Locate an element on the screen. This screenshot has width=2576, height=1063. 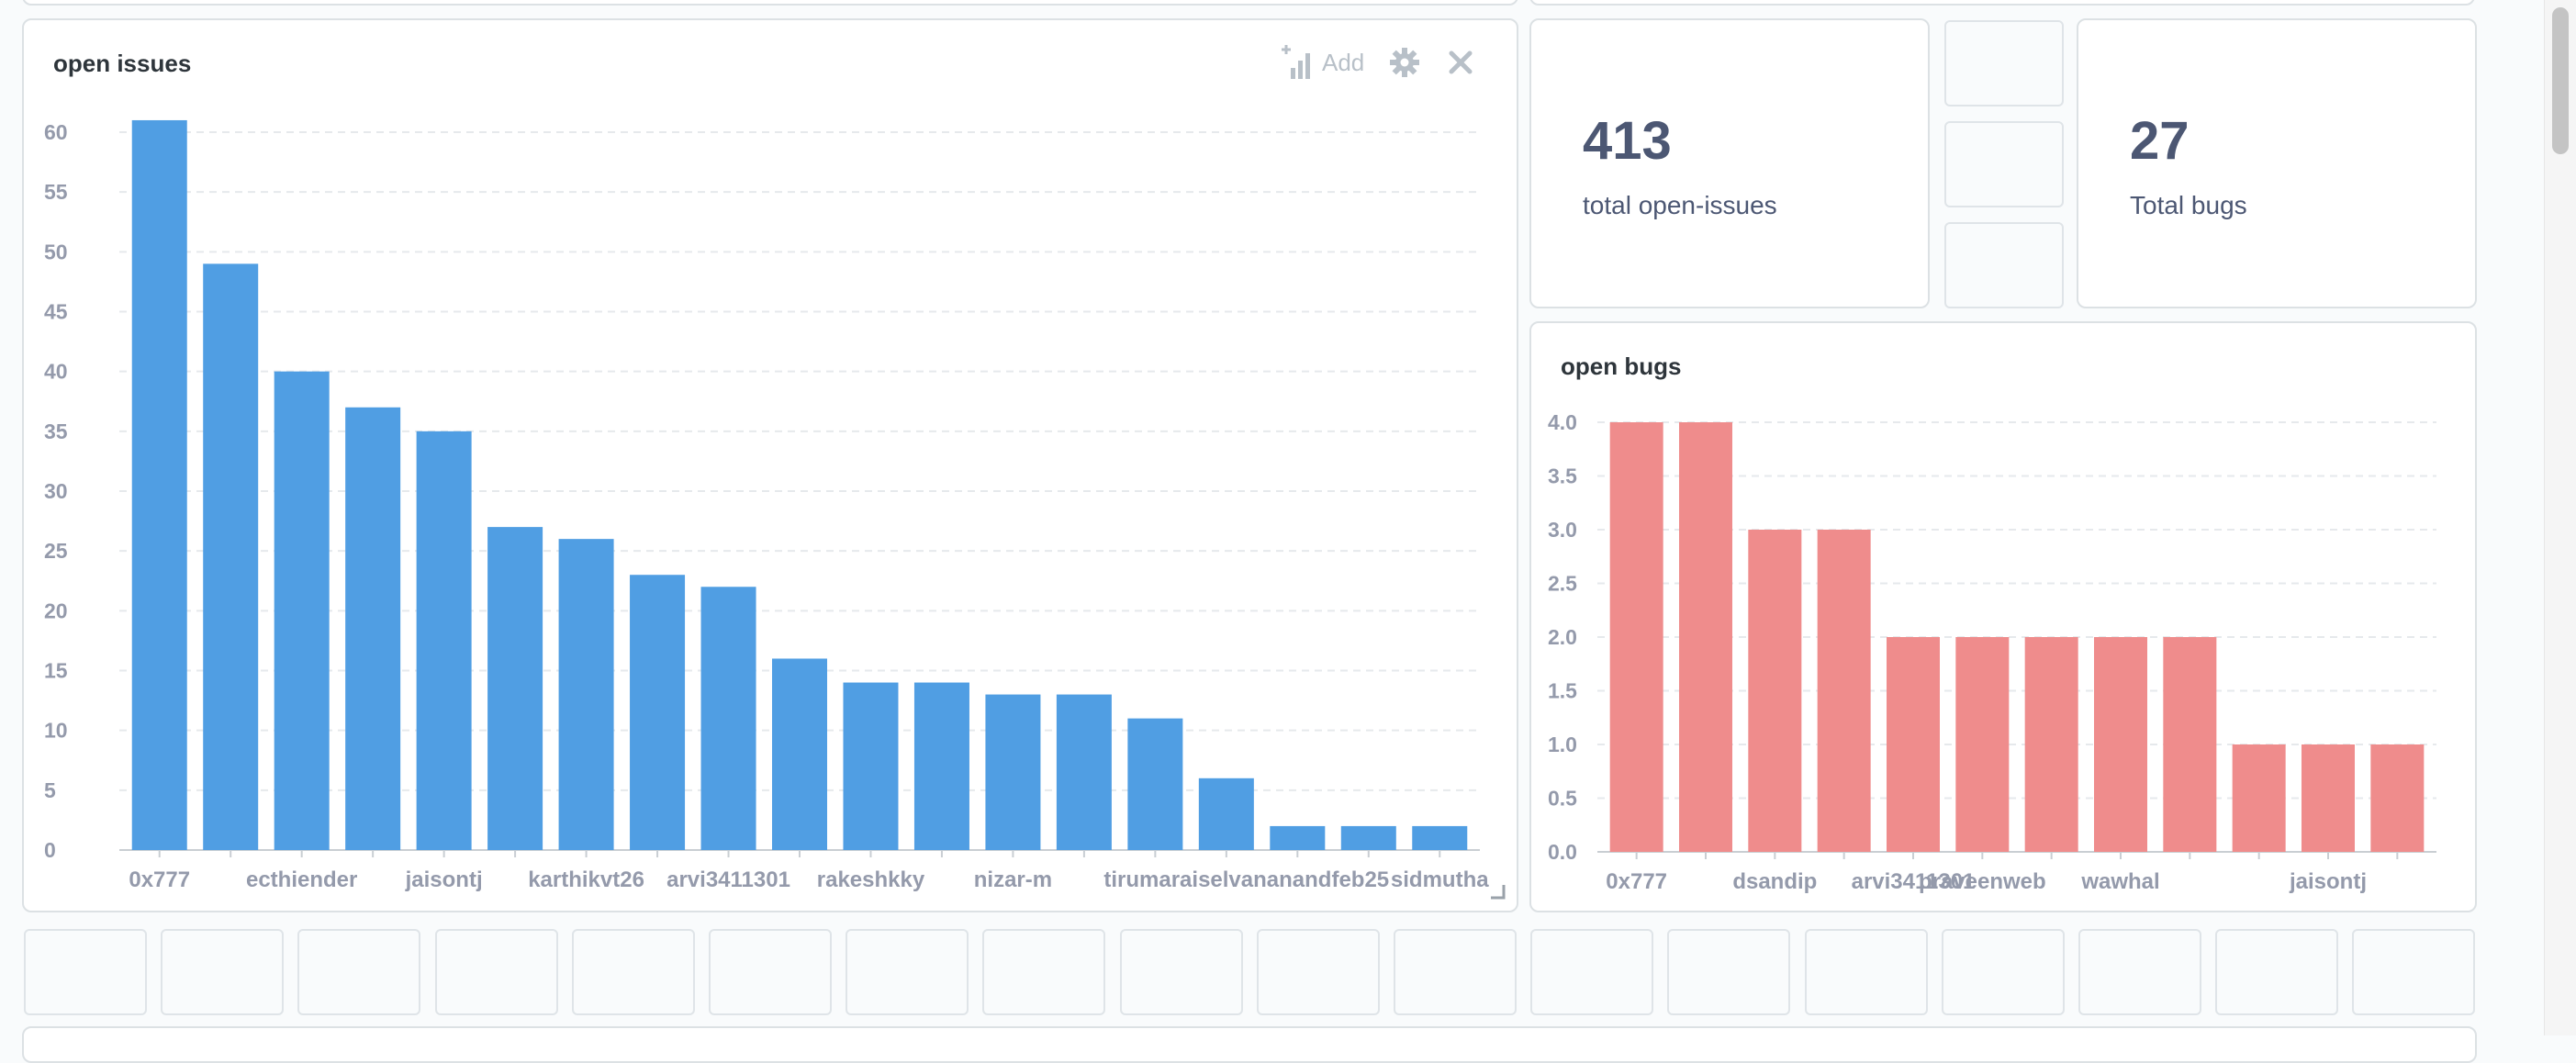
bottom-card-partial is located at coordinates (1249, 1044).